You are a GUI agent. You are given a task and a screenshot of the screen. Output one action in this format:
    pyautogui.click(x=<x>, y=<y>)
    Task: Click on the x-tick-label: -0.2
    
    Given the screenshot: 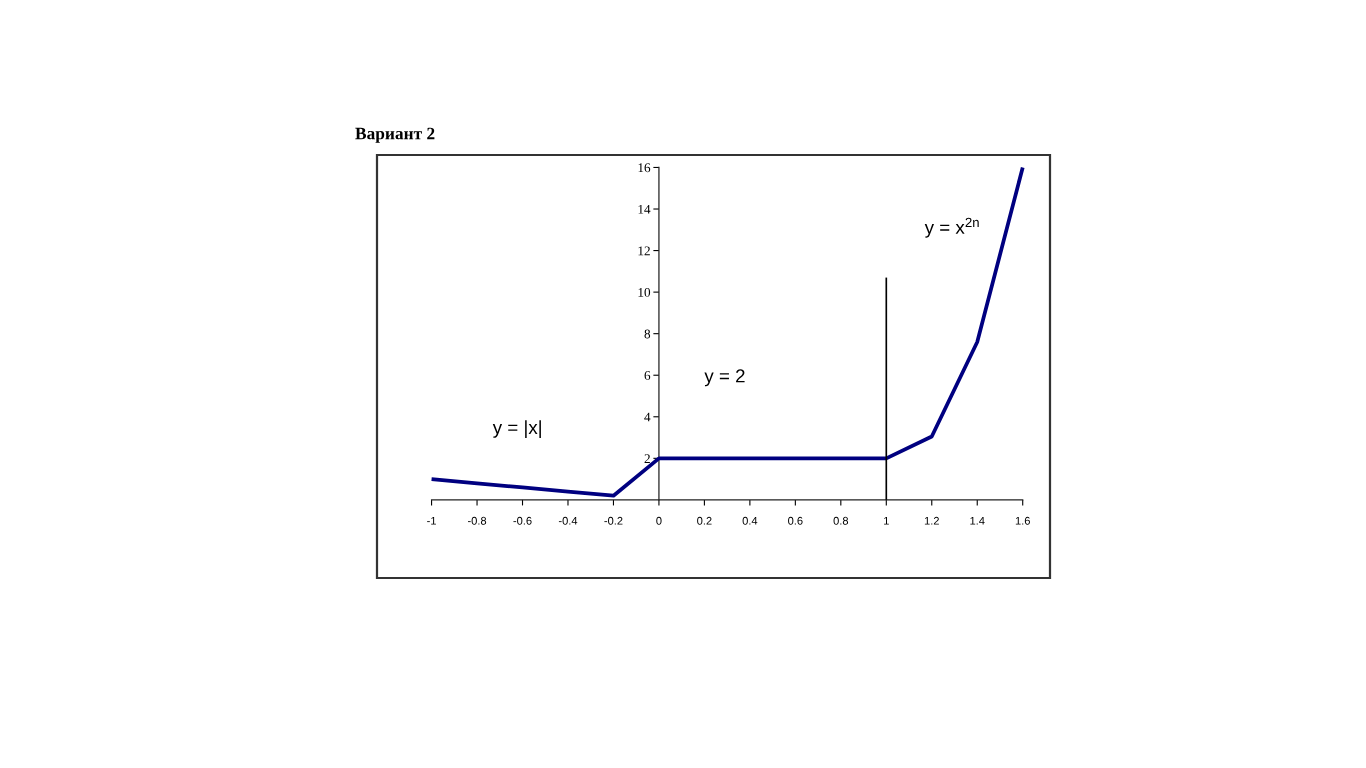 What is the action you would take?
    pyautogui.click(x=613, y=520)
    